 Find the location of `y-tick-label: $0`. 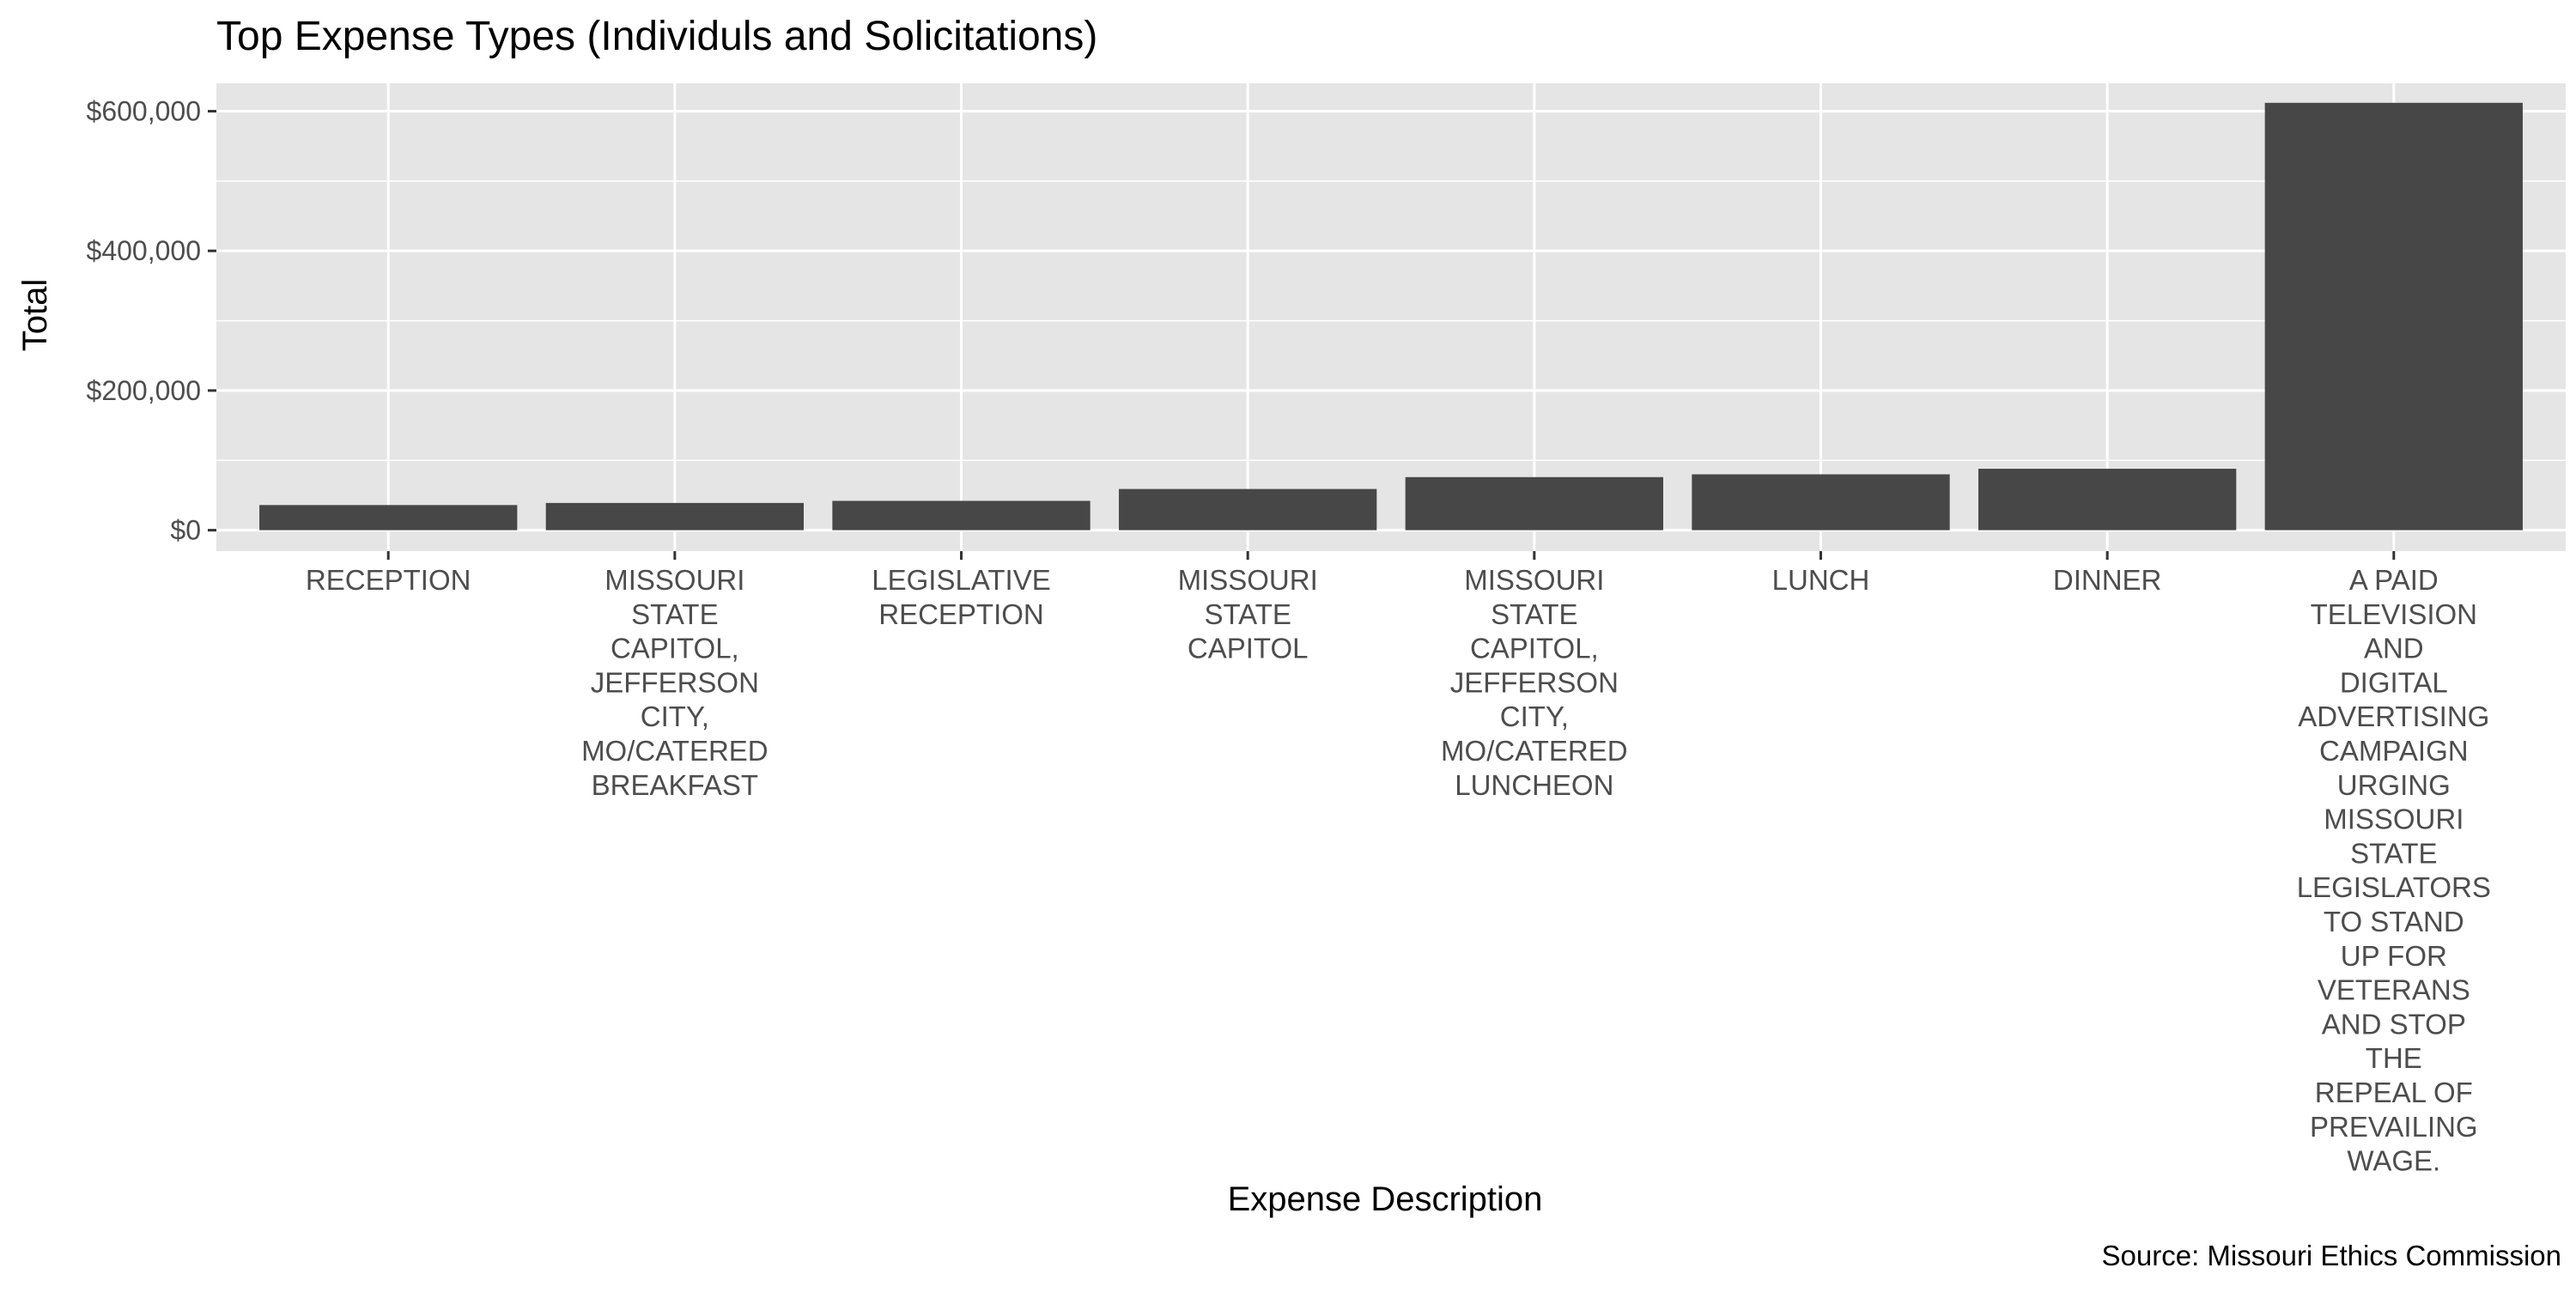

y-tick-label: $0 is located at coordinates (186, 530).